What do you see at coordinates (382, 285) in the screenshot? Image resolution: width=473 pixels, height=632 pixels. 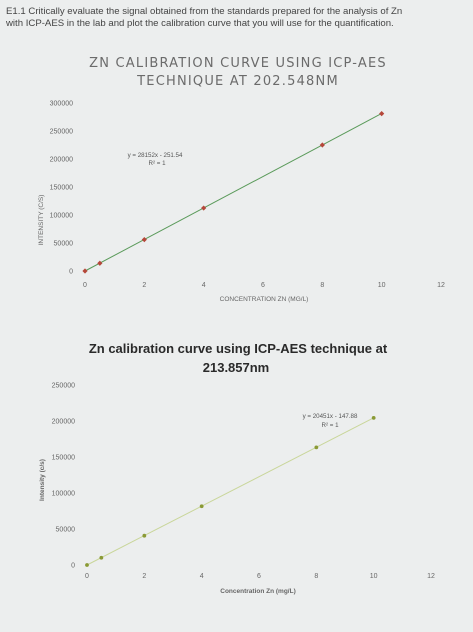 I see `c1-xtick-label: 10` at bounding box center [382, 285].